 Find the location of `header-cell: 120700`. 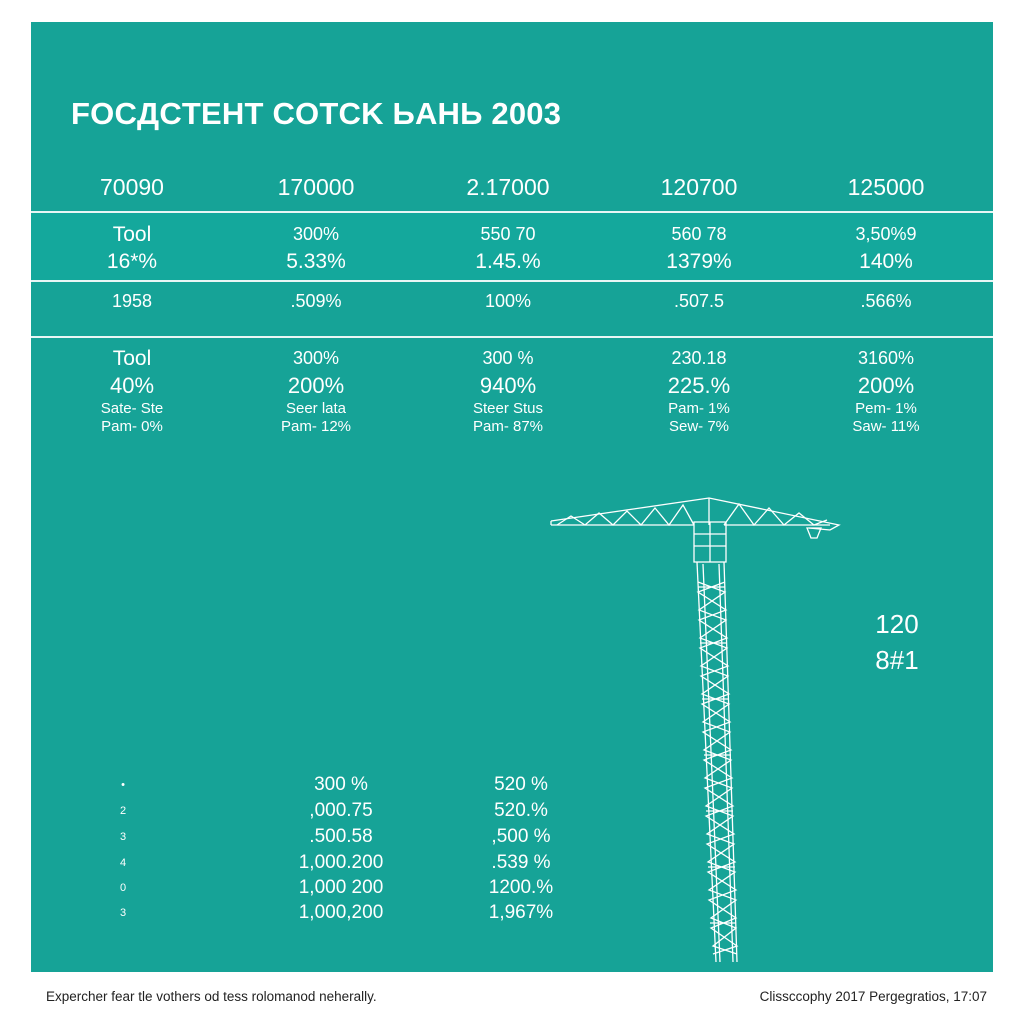

header-cell: 120700 is located at coordinates (699, 187).